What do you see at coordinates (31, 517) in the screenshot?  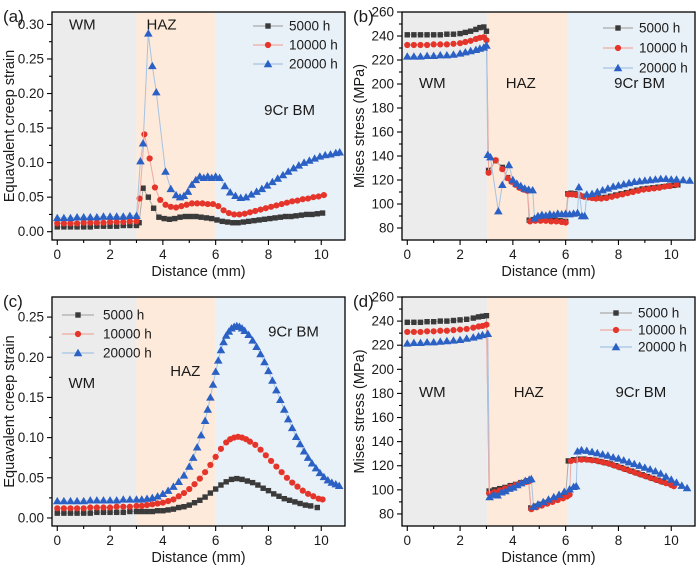 I see `y-tick-label: 0.00` at bounding box center [31, 517].